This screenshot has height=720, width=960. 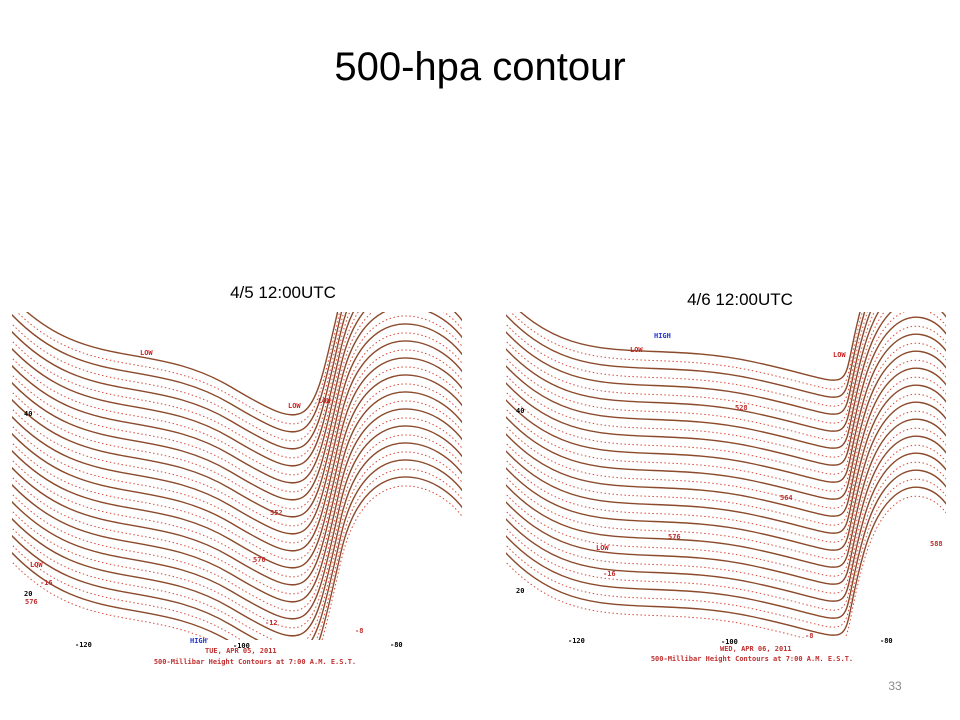 I want to click on contour-label: 564, so click(x=786, y=498).